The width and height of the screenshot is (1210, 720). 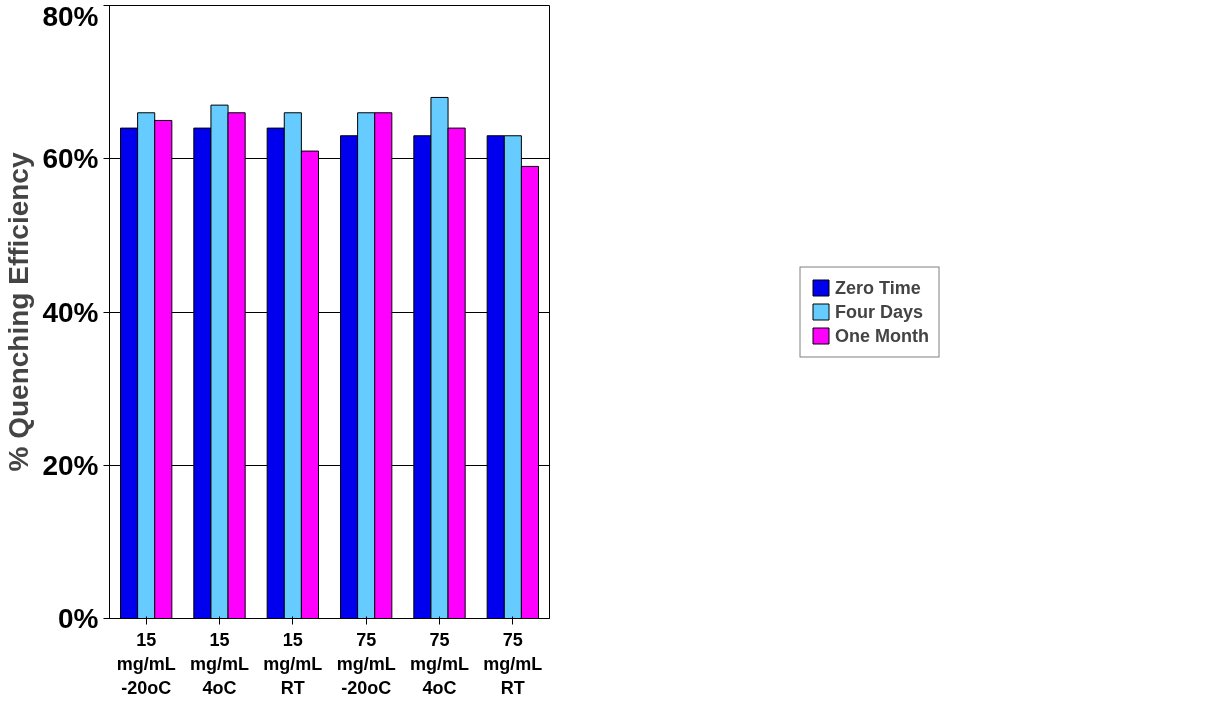 I want to click on x-tick-label: 15 mg/mL RT, so click(x=293, y=663).